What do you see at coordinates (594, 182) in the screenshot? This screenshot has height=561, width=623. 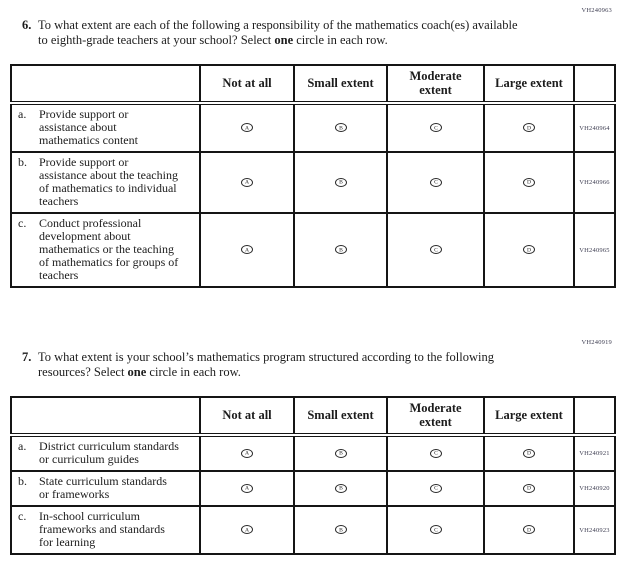 I see `row-code: VH240966` at bounding box center [594, 182].